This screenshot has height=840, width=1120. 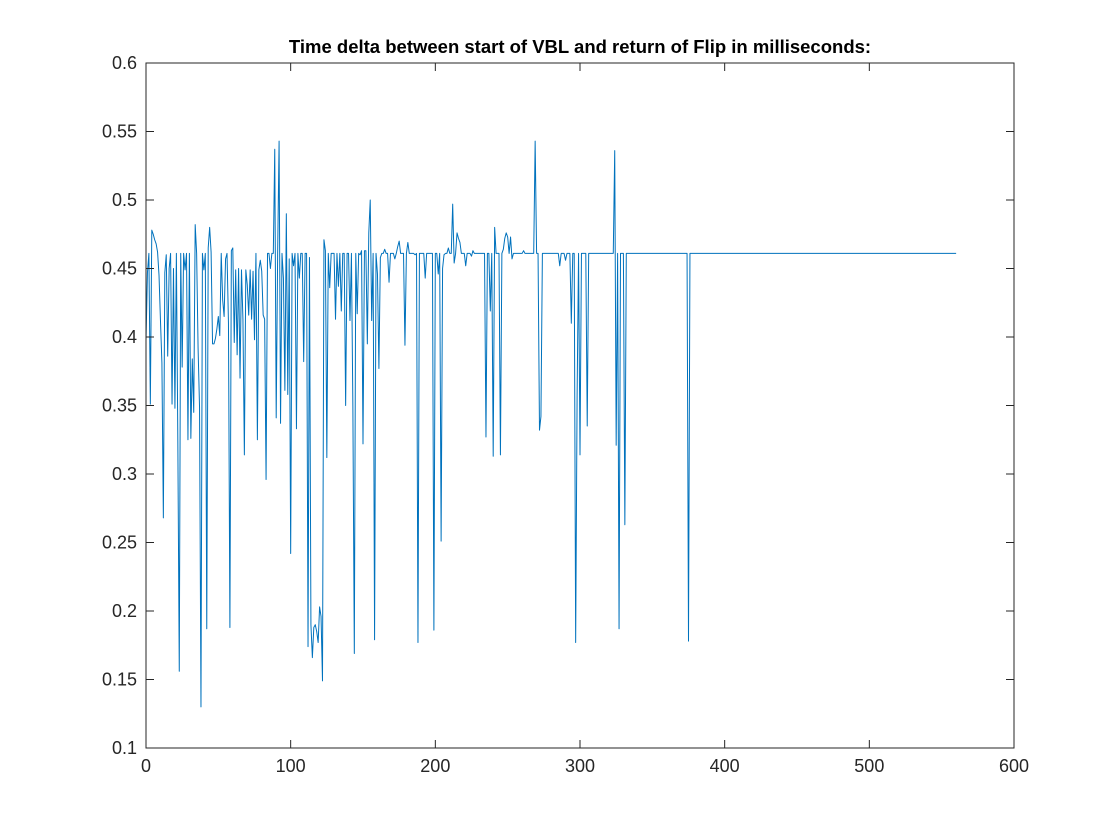 I want to click on x-tick-label: 500, so click(x=869, y=766).